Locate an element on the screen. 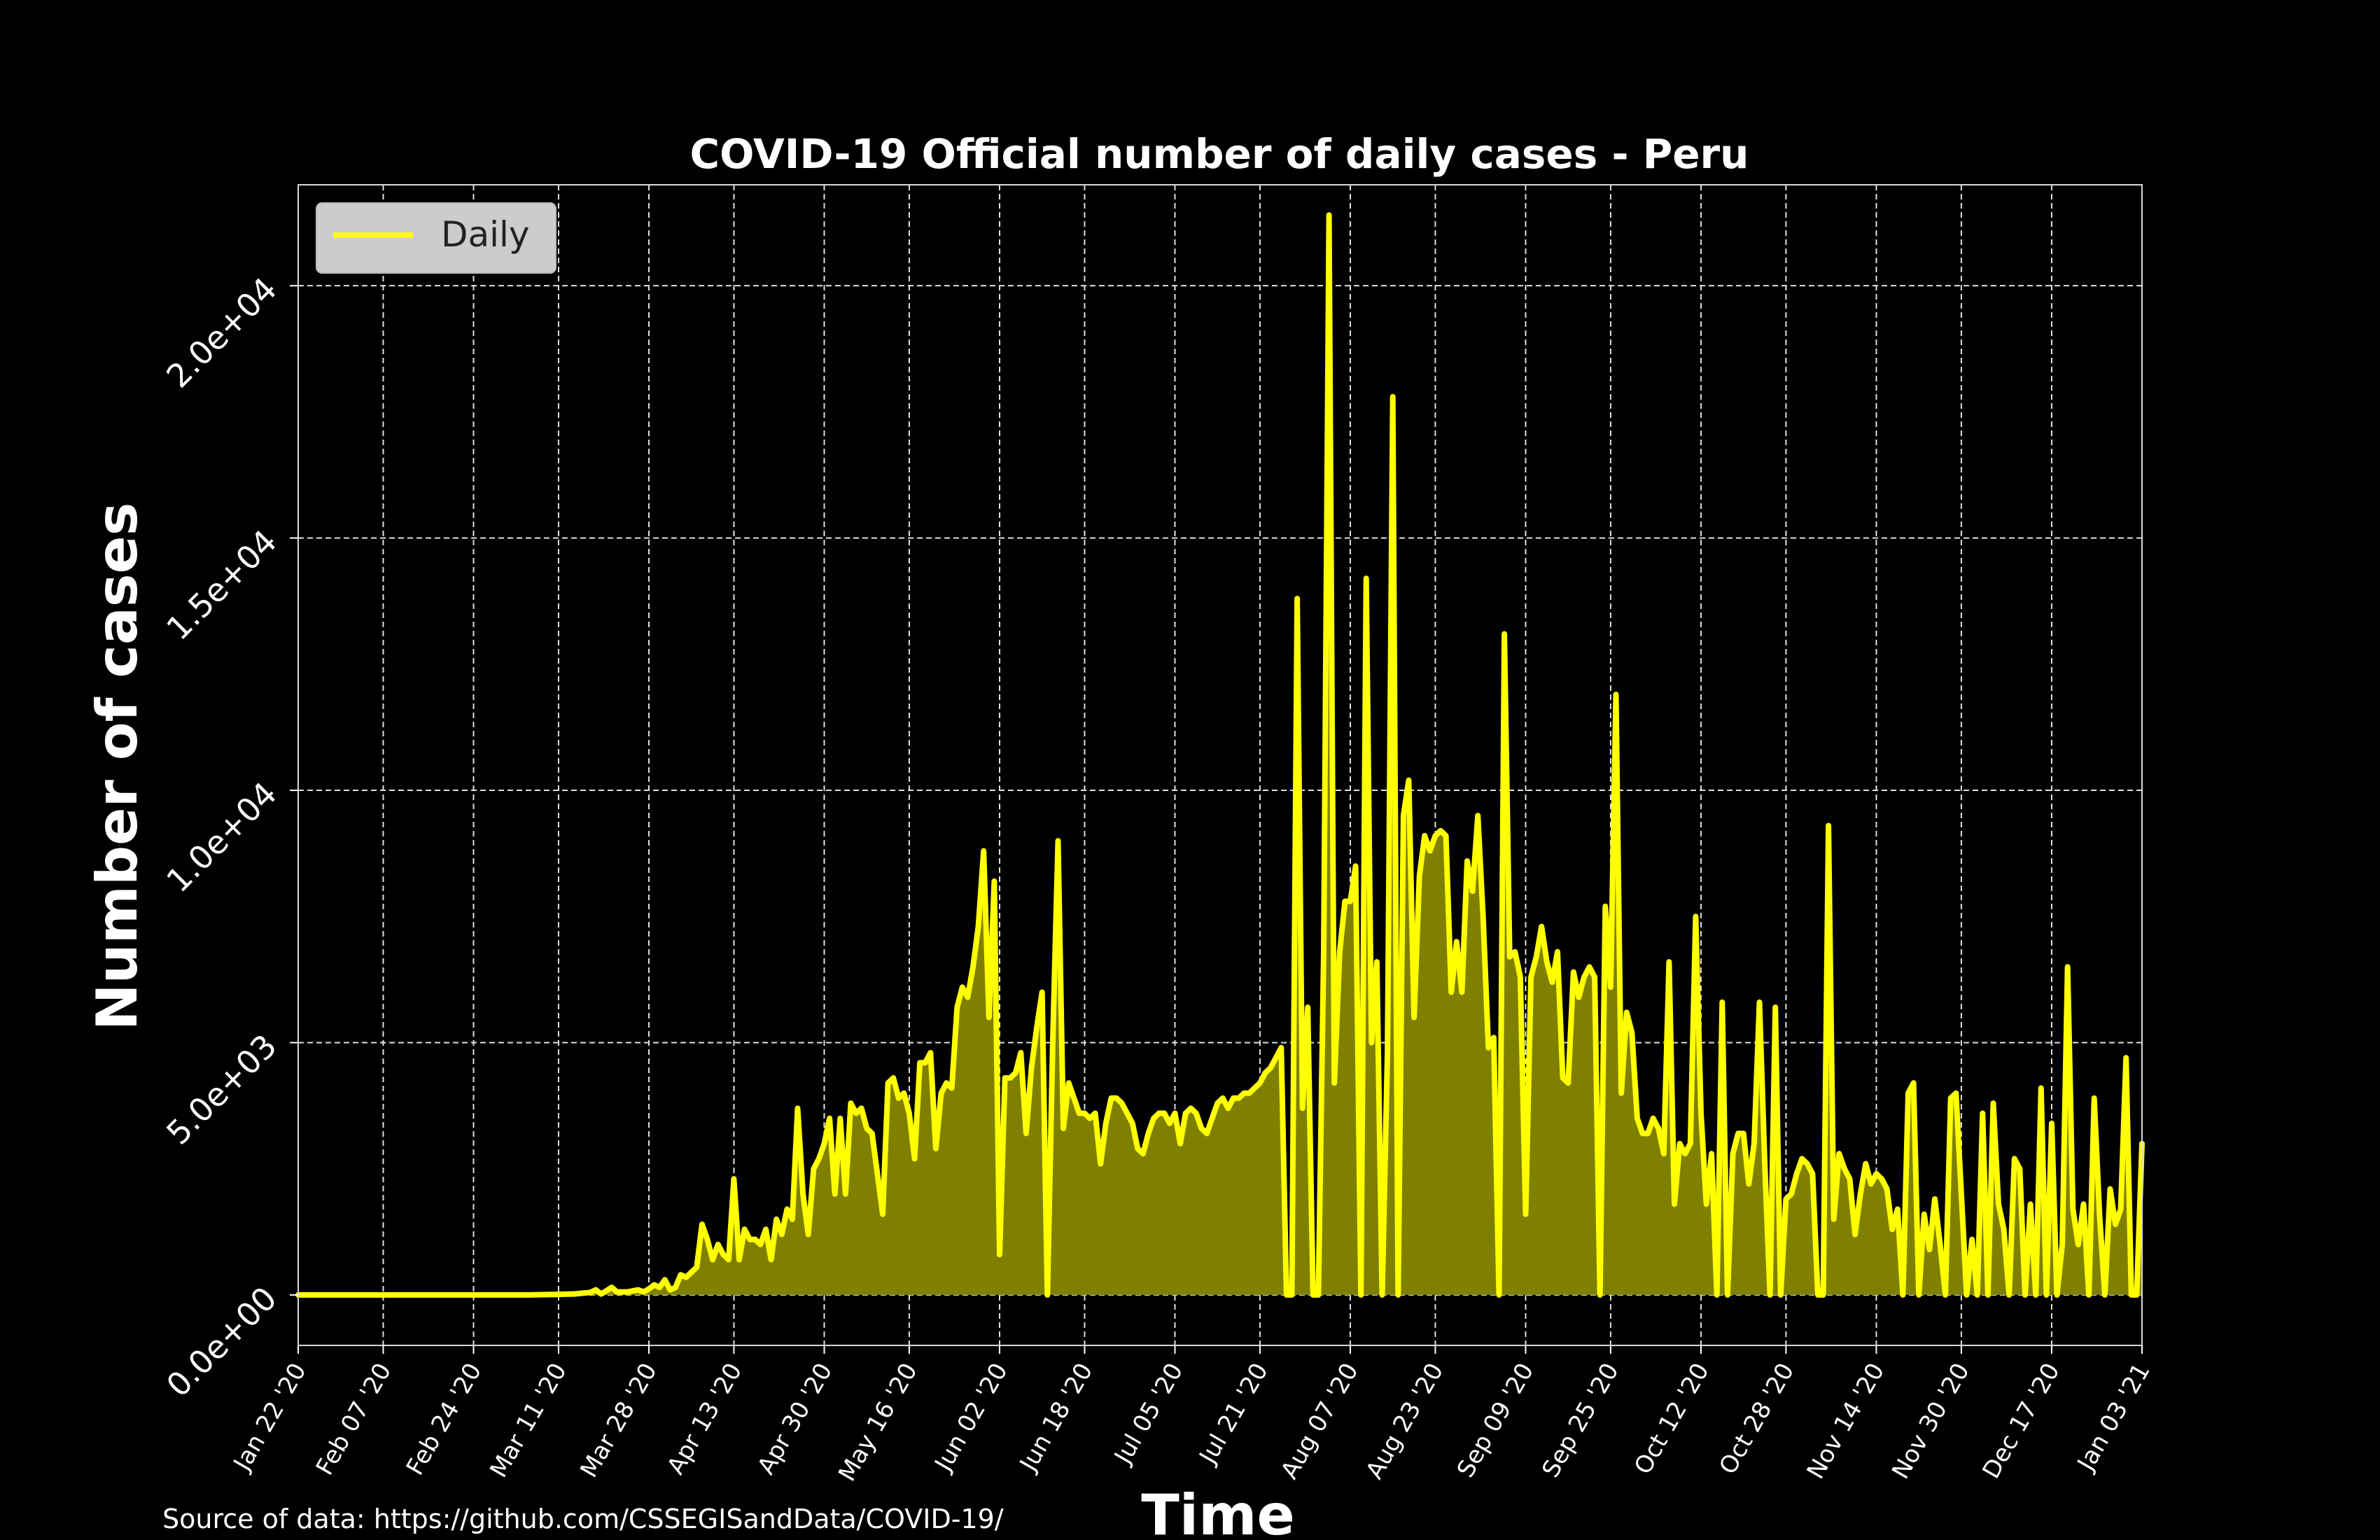 This screenshot has width=2380, height=1540. legend-box is located at coordinates (436, 238).